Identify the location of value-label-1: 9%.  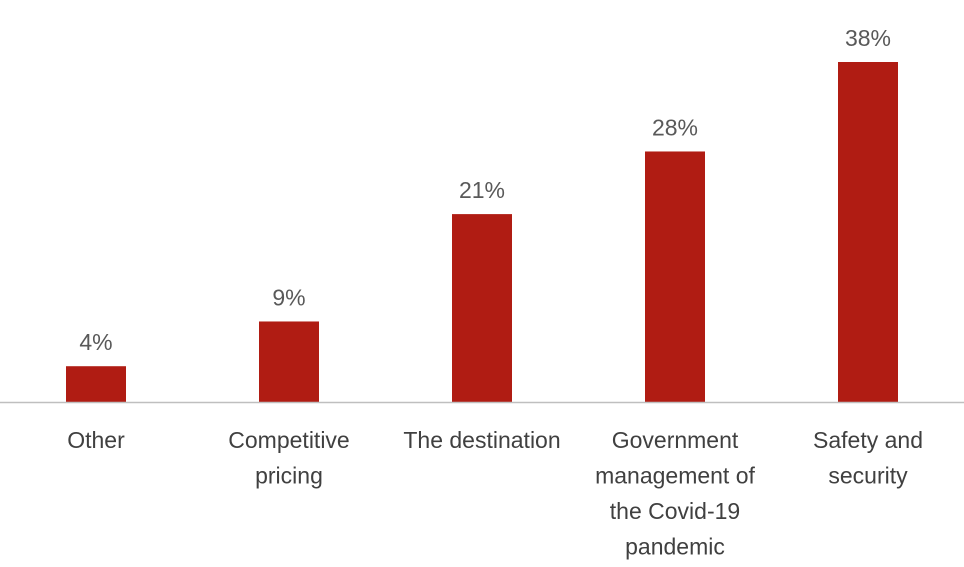
(288, 297).